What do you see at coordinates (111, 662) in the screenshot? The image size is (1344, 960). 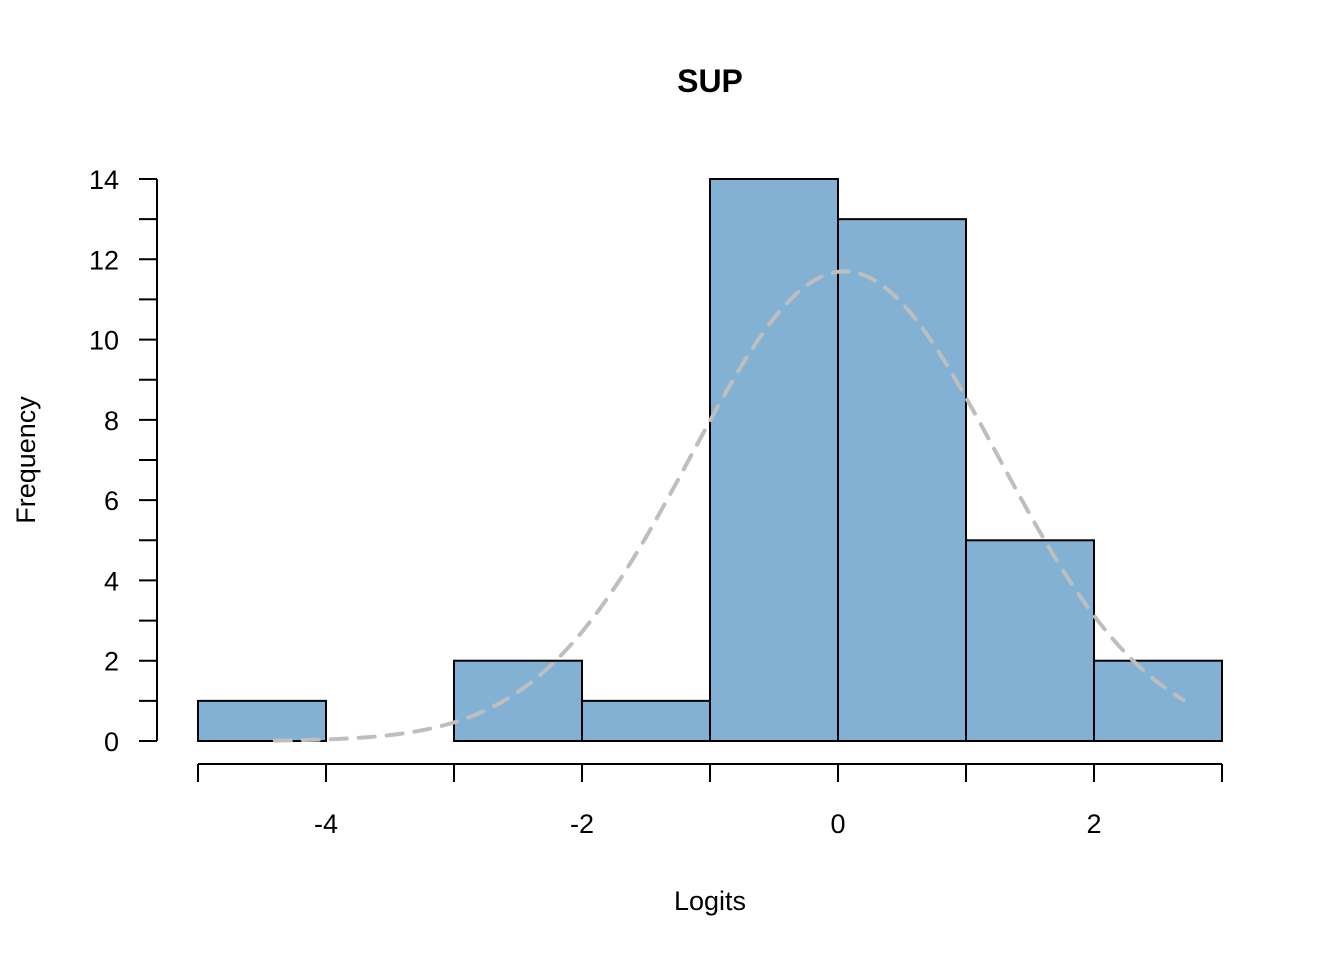 I see `y-tick-label: 2` at bounding box center [111, 662].